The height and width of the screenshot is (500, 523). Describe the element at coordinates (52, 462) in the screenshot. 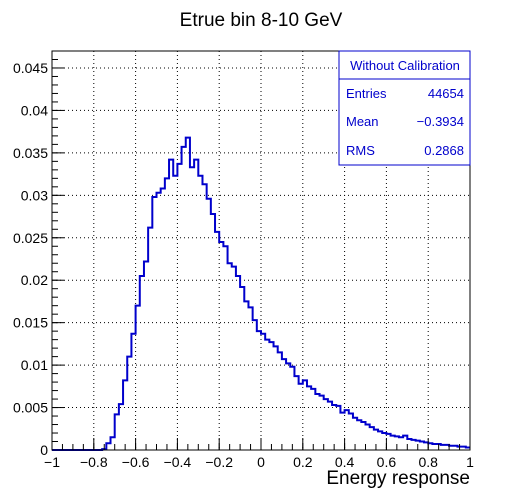

I see `x-tick-label: −1` at that location.